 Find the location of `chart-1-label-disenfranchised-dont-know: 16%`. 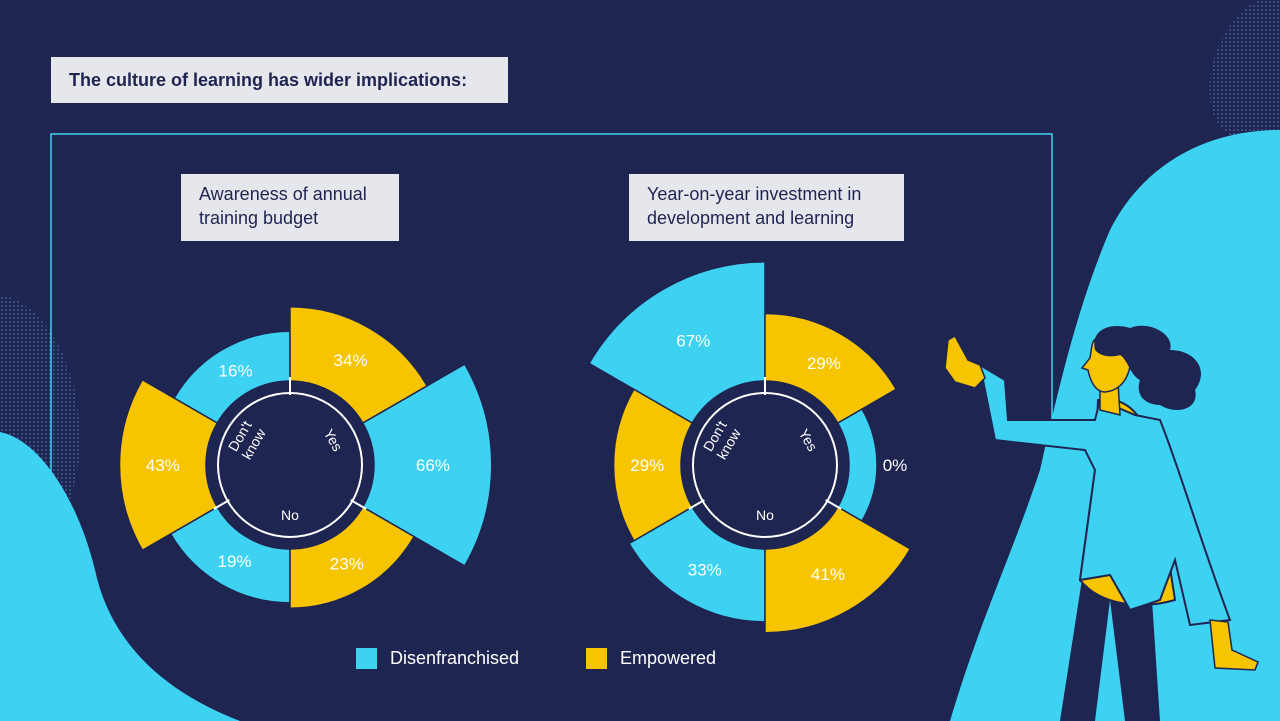

chart-1-label-disenfranchised-dont-know: 16% is located at coordinates (236, 371).